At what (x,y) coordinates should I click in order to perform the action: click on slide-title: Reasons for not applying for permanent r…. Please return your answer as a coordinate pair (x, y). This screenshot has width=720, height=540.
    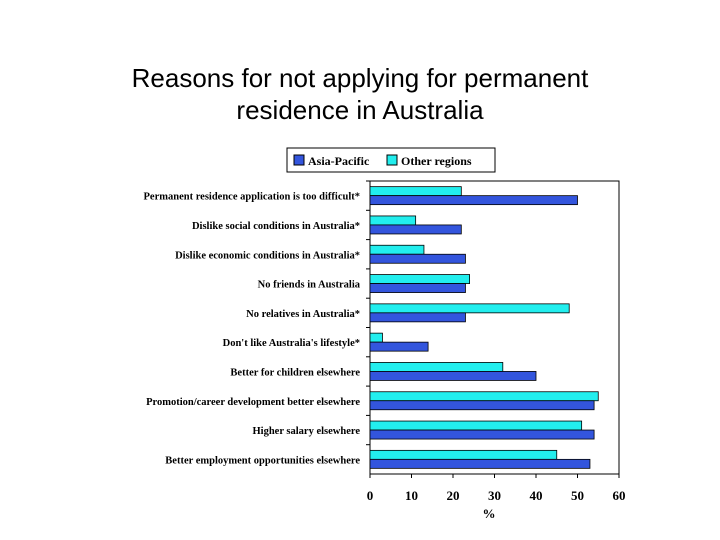
    Looking at the image, I should click on (360, 94).